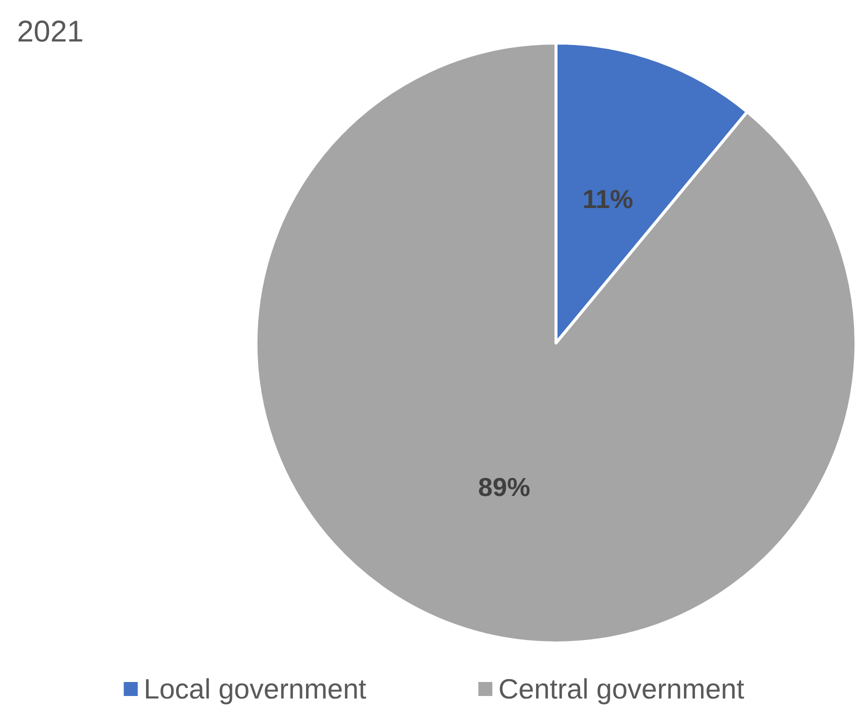 This screenshot has height=716, width=866. I want to click on legend-label: Local government, so click(255, 689).